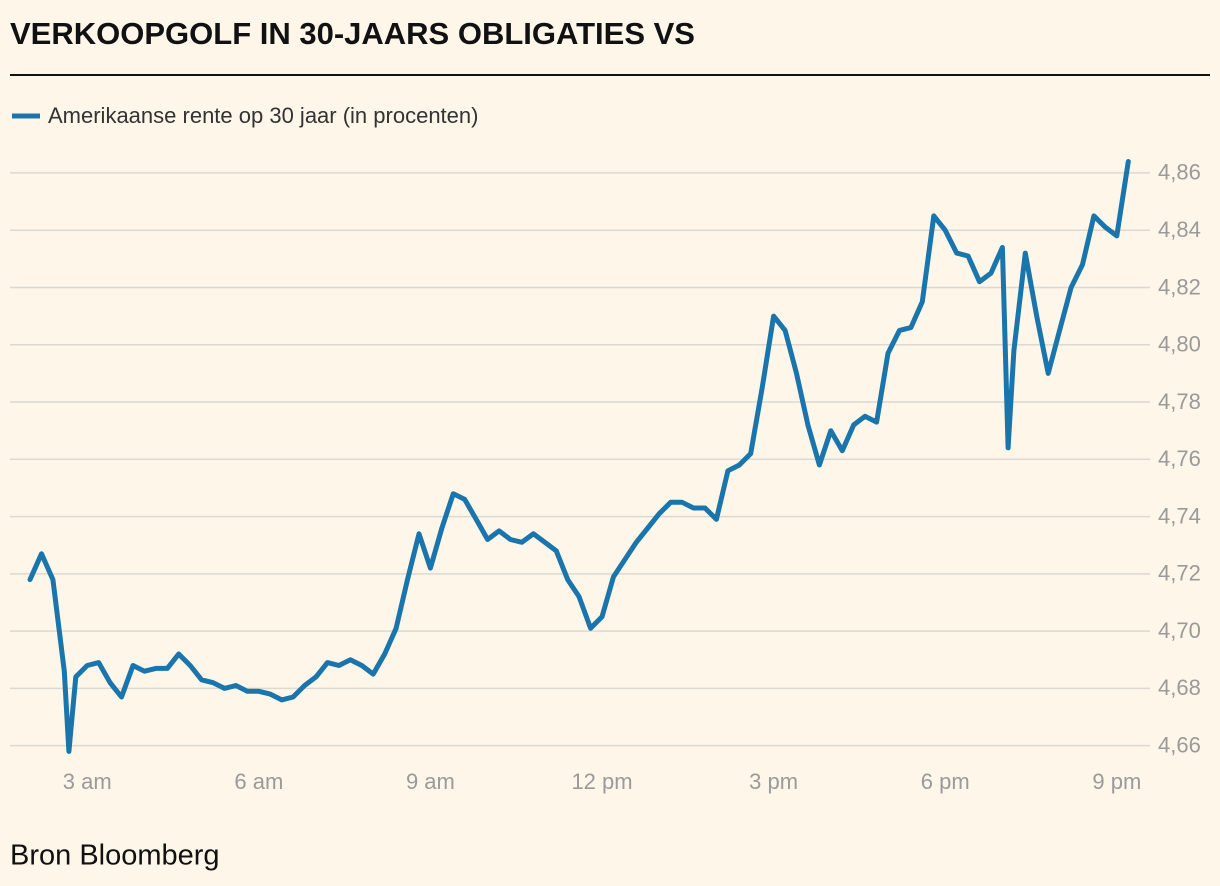  Describe the element at coordinates (601, 781) in the screenshot. I see `x-tick-label: 12 pm` at that location.